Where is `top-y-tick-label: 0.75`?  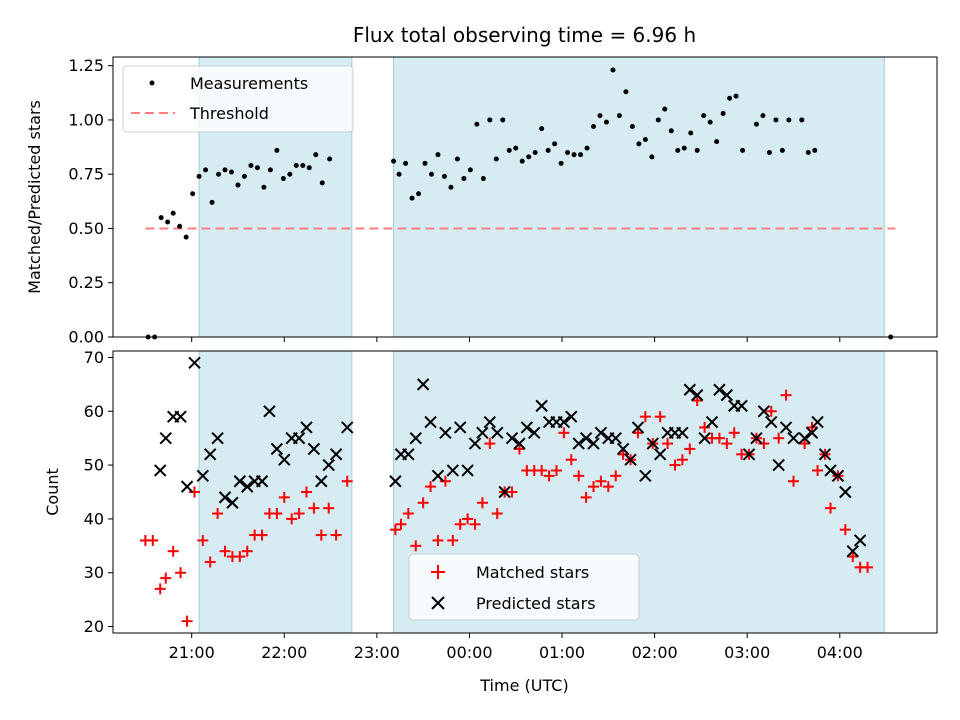
top-y-tick-label: 0.75 is located at coordinates (86, 174).